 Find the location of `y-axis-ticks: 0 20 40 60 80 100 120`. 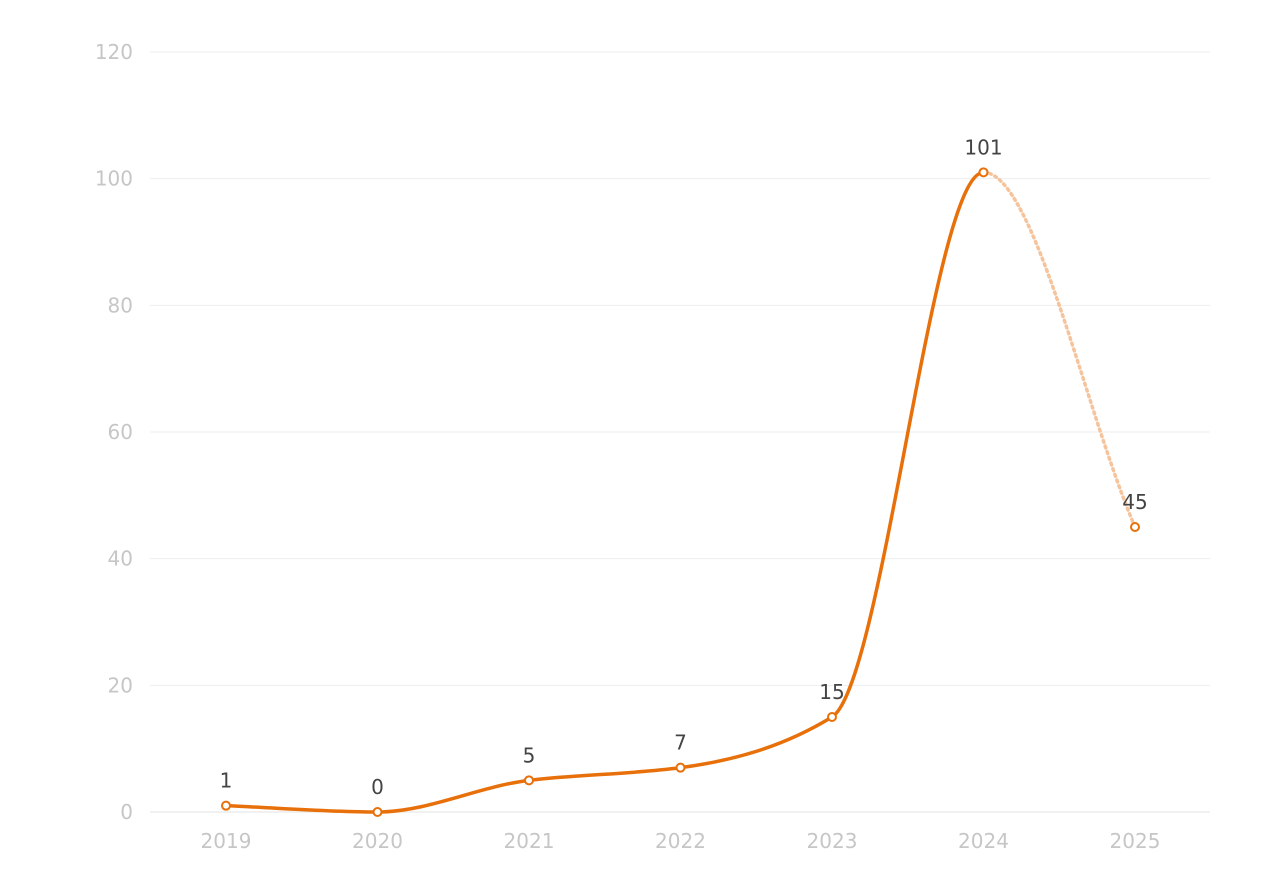

y-axis-ticks: 0 20 40 60 80 100 120 is located at coordinates (114, 432).